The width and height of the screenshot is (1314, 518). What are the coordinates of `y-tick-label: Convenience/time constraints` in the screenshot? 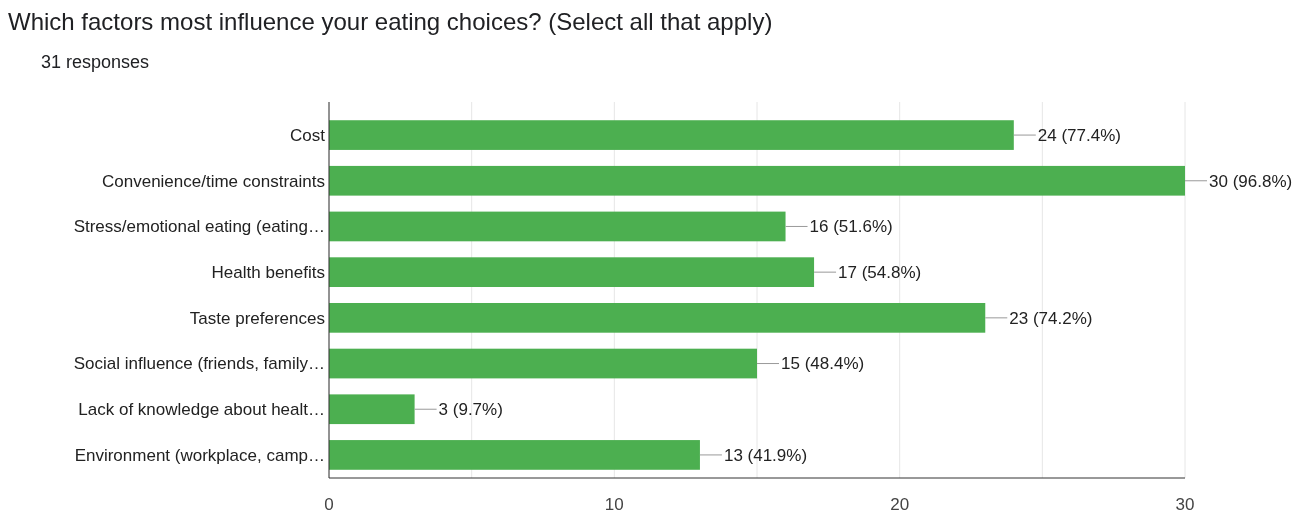 It's located at (213, 181).